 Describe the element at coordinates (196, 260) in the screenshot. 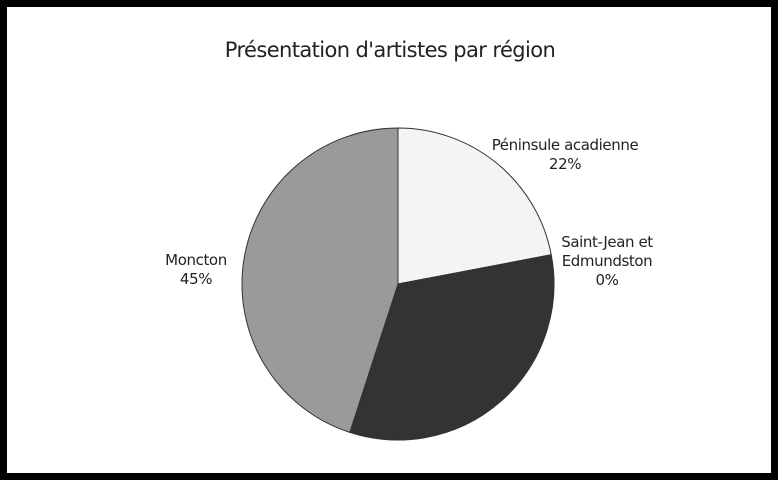

I see `slice-name-label: Moncton` at that location.